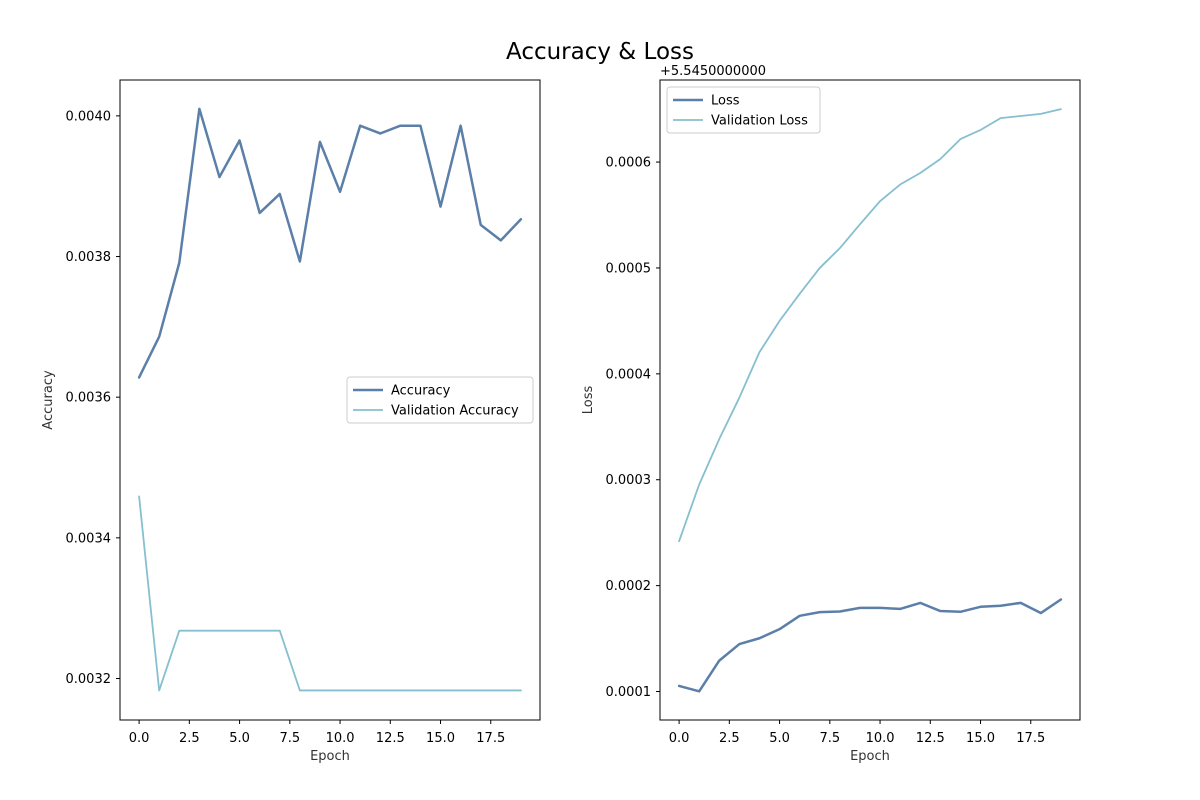  What do you see at coordinates (870, 645) in the screenshot?
I see `loss-line` at bounding box center [870, 645].